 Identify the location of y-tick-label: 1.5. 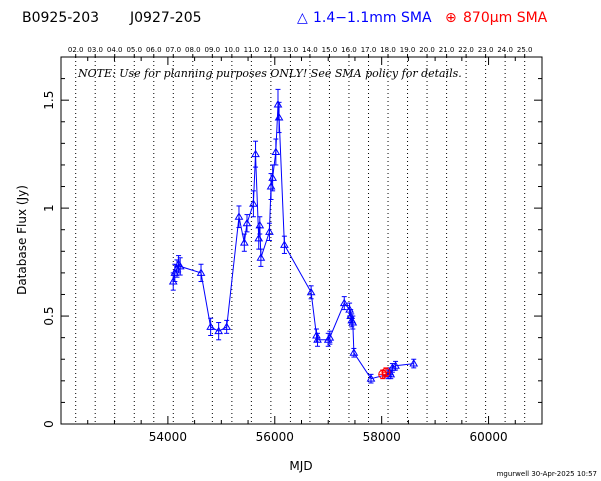
(49, 100).